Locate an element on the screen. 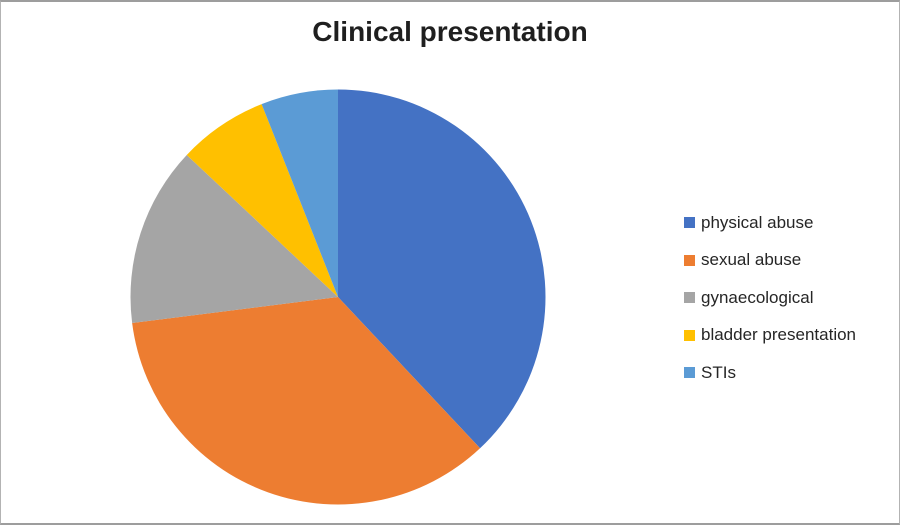  legend-item-physical-abuse: physical abuse is located at coordinates (770, 223).